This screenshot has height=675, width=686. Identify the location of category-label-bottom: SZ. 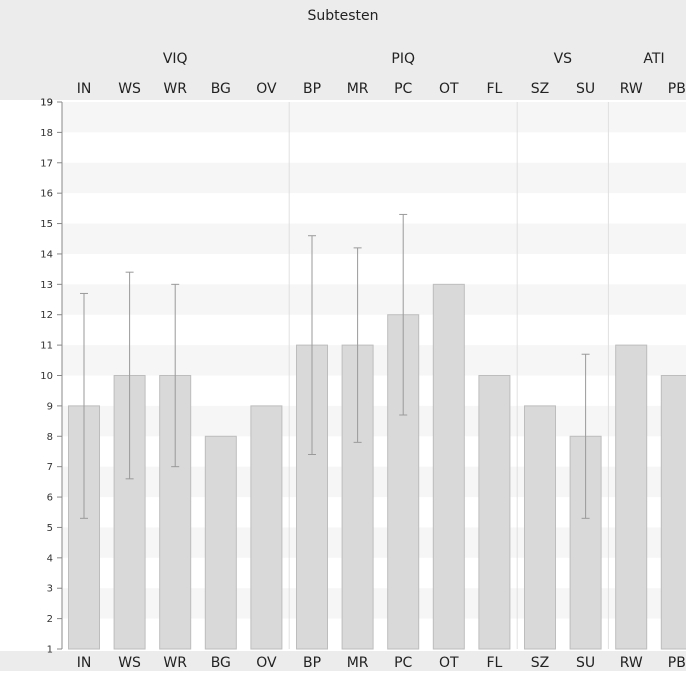
(540, 663).